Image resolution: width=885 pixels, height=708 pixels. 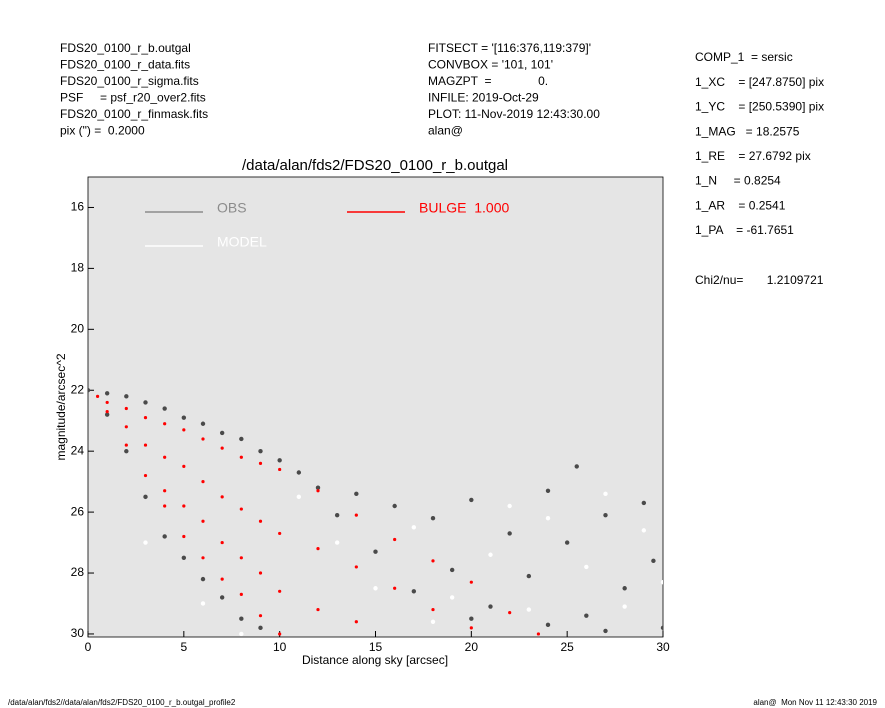 What do you see at coordinates (242, 242) in the screenshot?
I see `legend-label: MODEL` at bounding box center [242, 242].